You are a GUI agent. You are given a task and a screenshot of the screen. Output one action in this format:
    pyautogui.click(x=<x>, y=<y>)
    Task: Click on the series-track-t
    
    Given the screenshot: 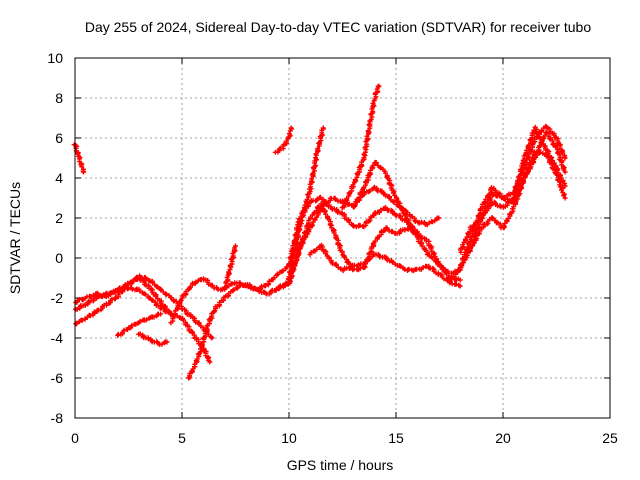 What is the action you would take?
    pyautogui.click(x=517, y=190)
    